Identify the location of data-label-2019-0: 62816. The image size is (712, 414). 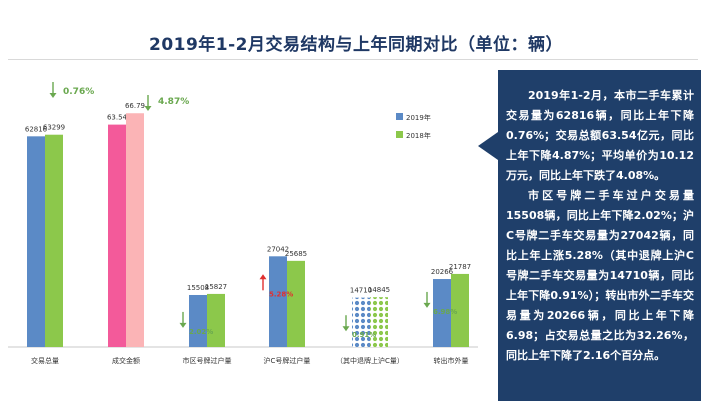
(36, 129).